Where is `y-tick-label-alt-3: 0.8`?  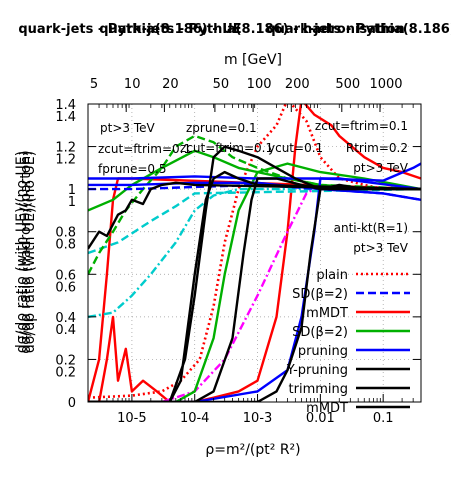 y-tick-label-alt-3: 0.8 is located at coordinates (65, 245).